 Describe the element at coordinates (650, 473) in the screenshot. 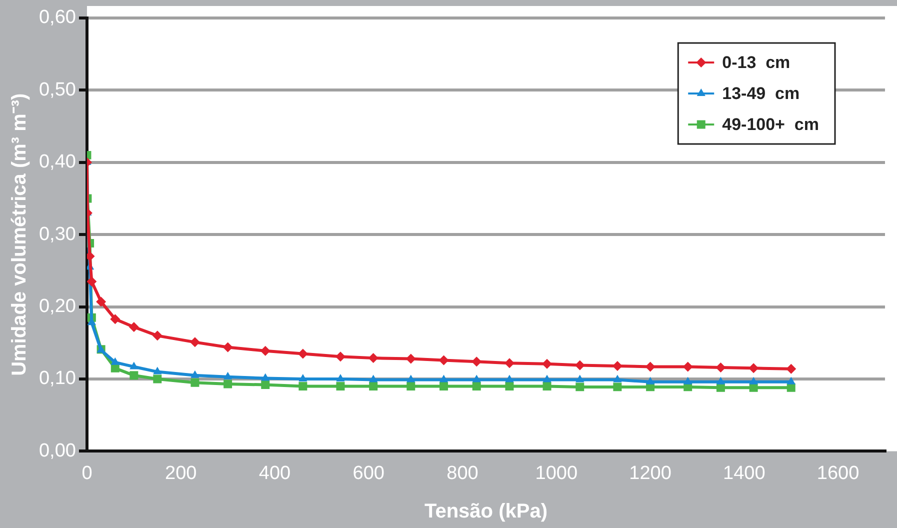

I see `x-tick-label: 1200` at that location.